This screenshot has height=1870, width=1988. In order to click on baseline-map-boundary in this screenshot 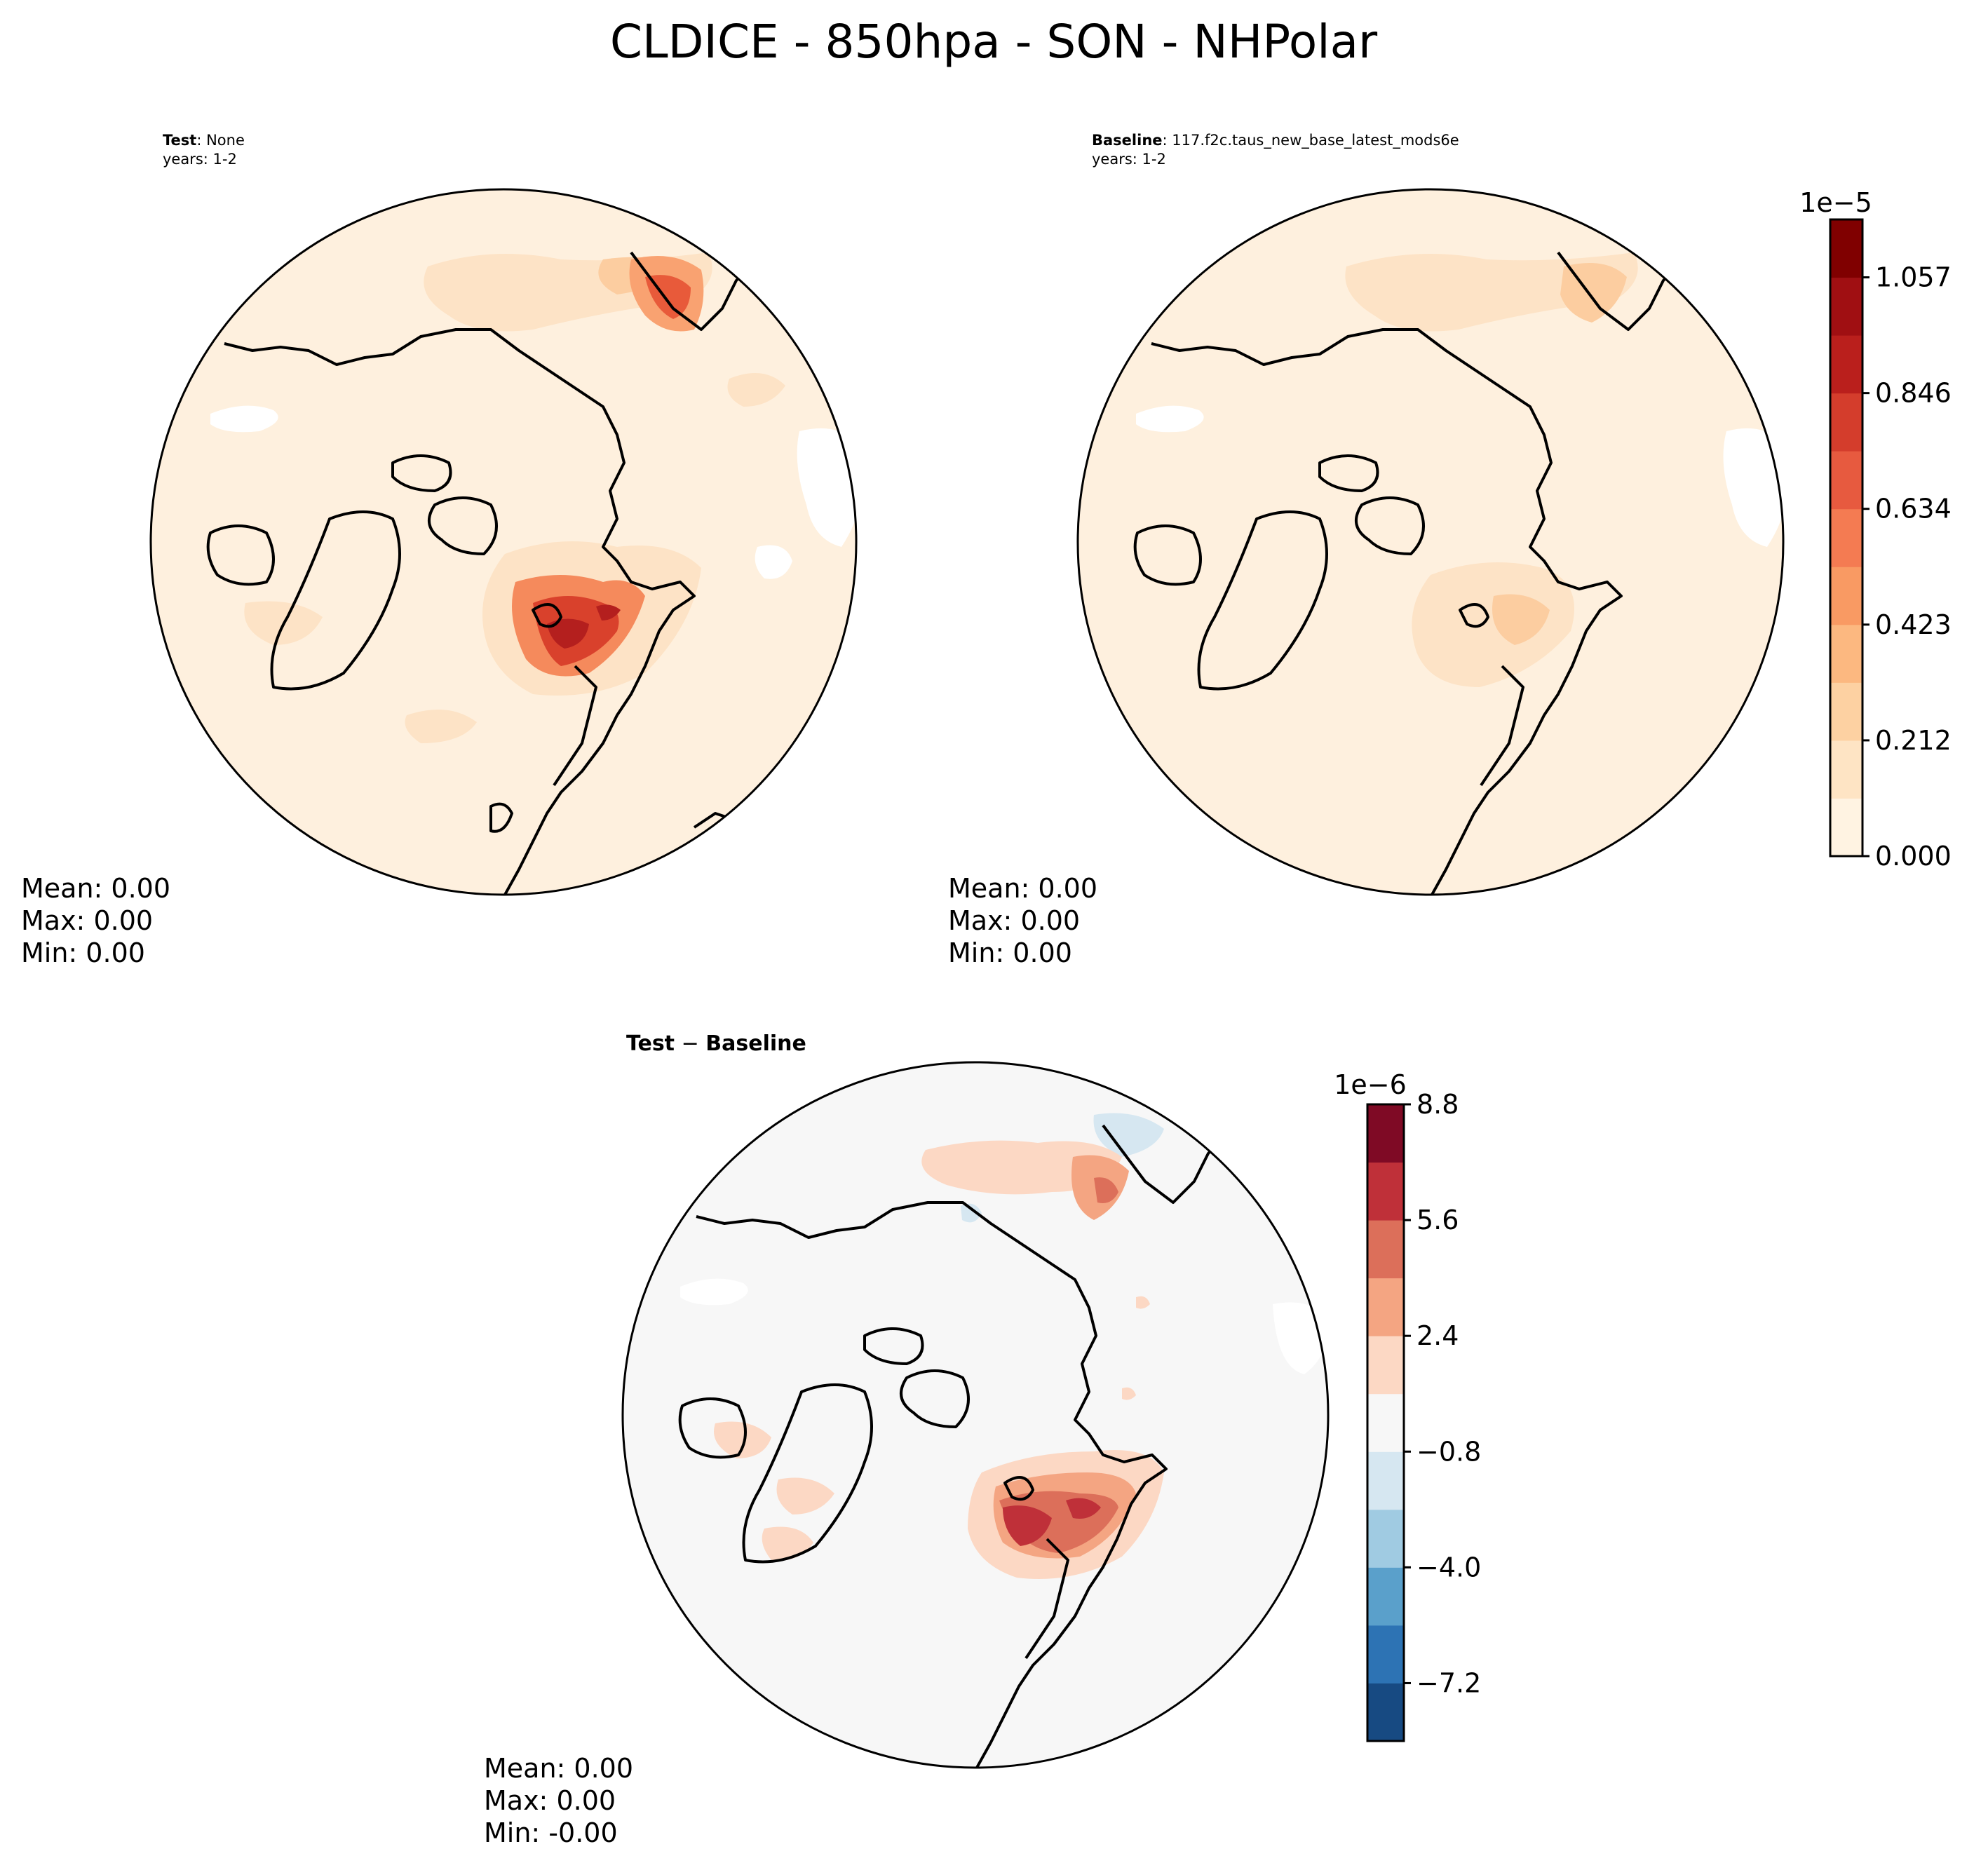, I will do `click(1431, 542)`.